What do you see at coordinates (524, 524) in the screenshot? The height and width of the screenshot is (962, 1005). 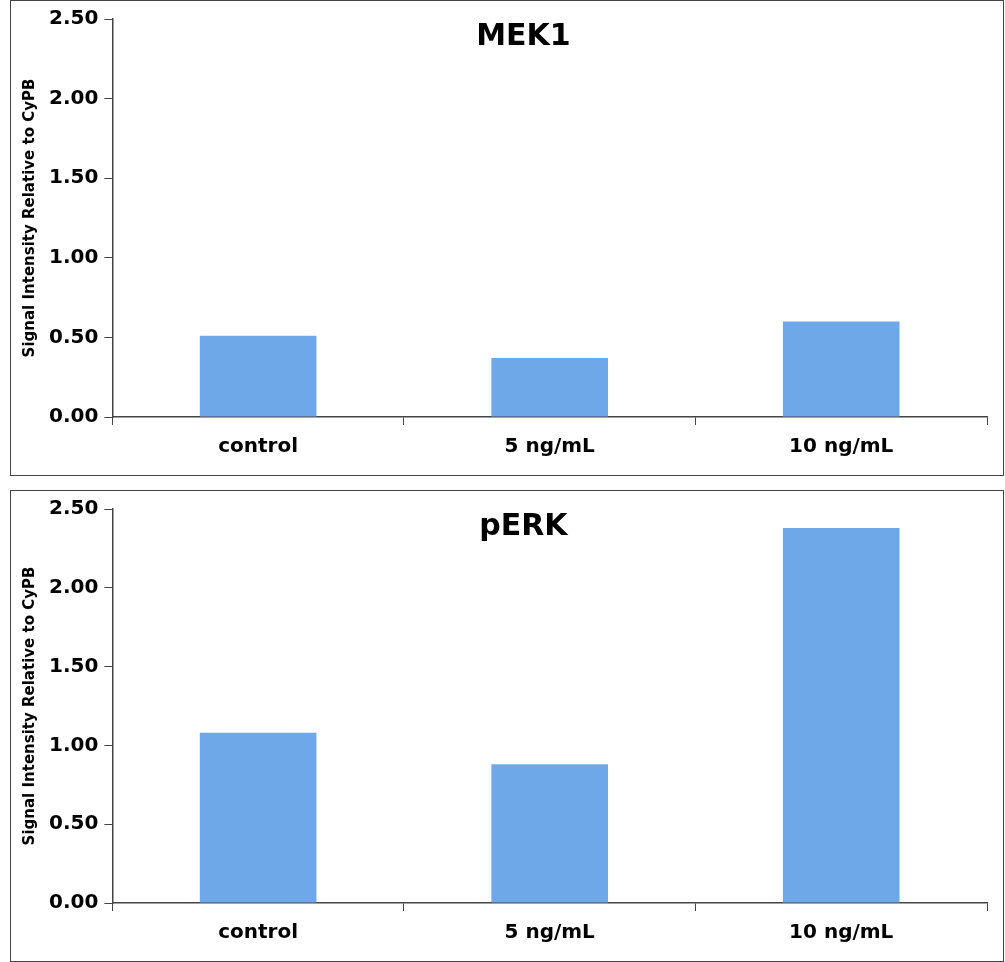 I see `chart-title: pERK` at bounding box center [524, 524].